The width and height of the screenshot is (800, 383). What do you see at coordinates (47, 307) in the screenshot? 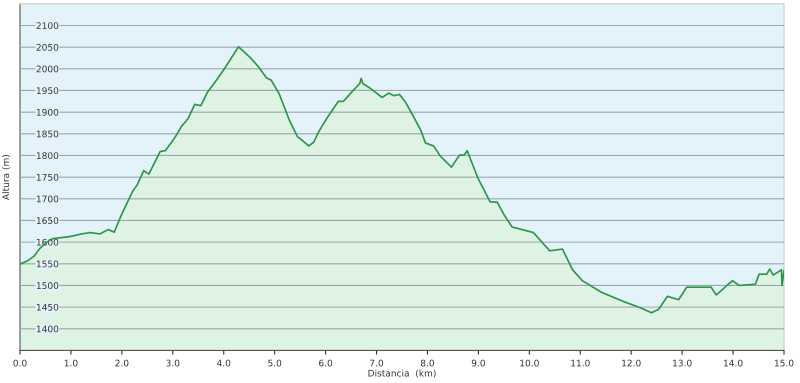
I see `y-tick-label: 1450` at bounding box center [47, 307].